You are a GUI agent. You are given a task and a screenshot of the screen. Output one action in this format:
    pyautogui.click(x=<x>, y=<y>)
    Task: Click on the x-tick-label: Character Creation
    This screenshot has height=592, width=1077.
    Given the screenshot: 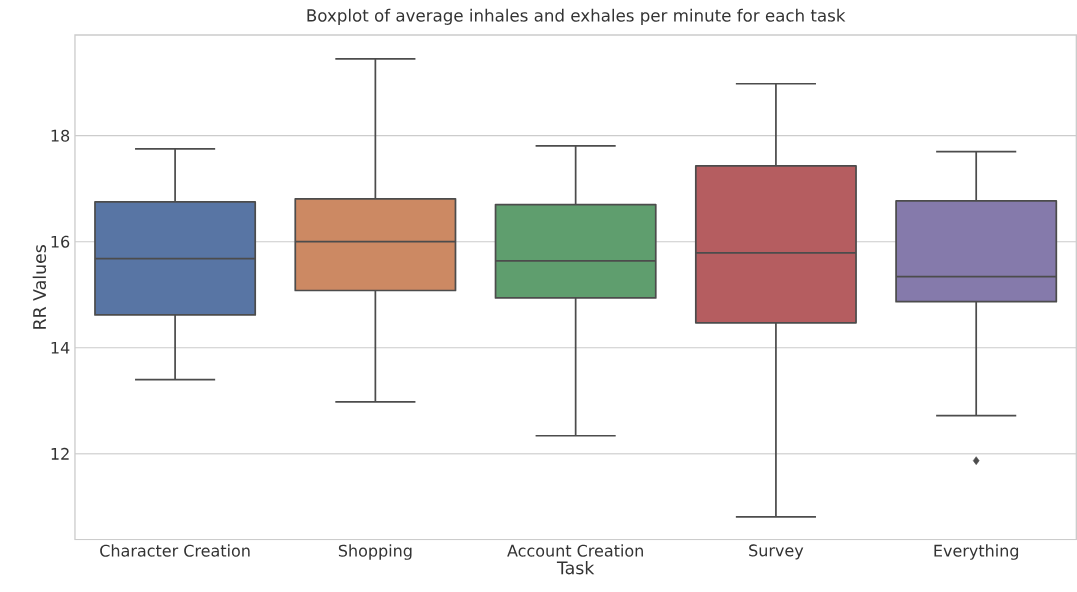 What is the action you would take?
    pyautogui.click(x=175, y=550)
    